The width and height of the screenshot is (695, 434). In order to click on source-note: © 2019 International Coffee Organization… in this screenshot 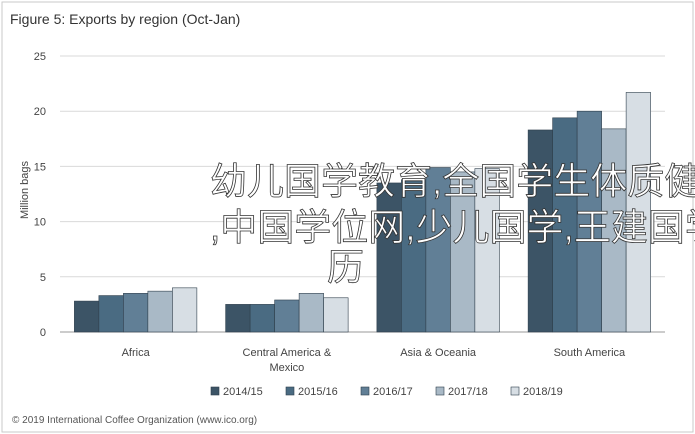, I will do `click(134, 420)`.